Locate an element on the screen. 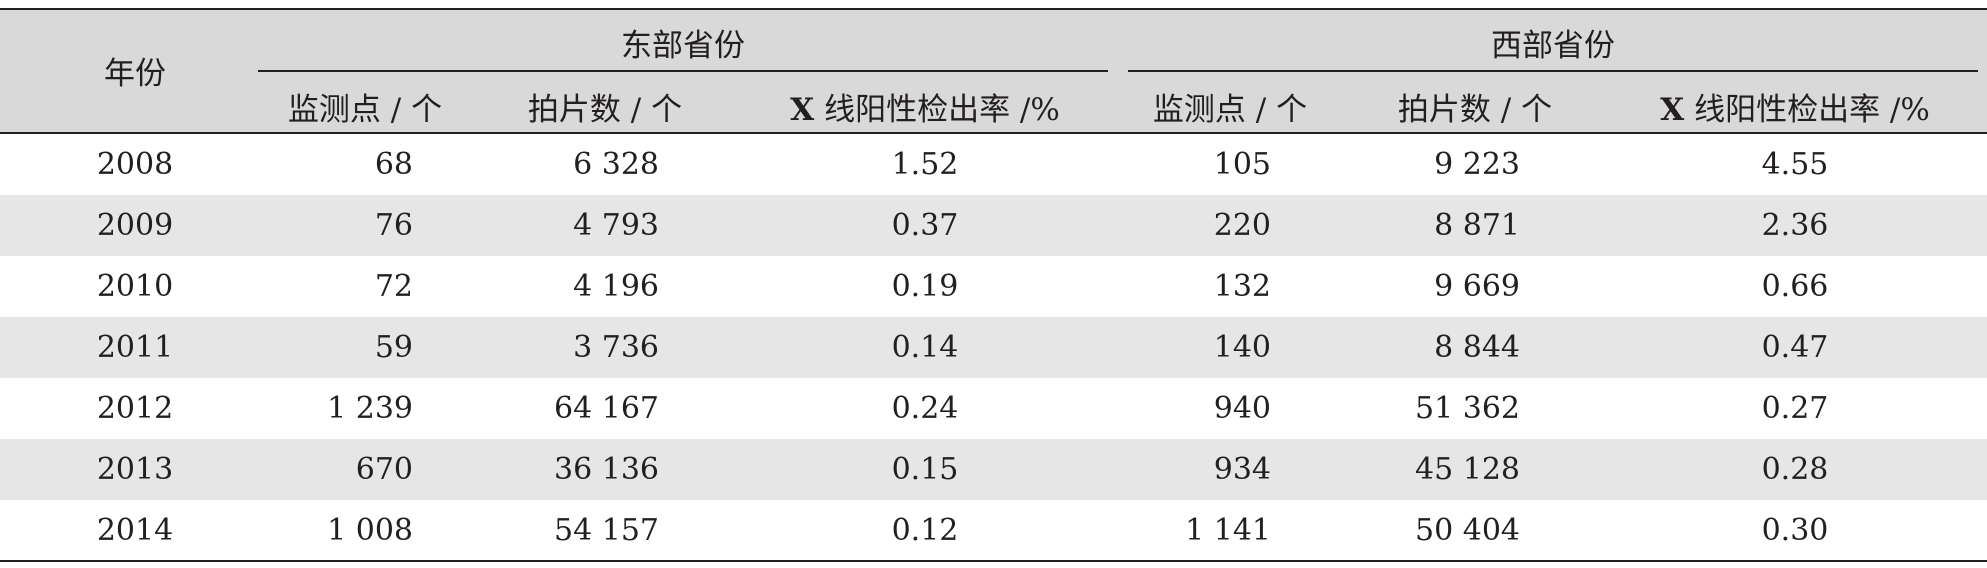  cell-year: 2011 is located at coordinates (135, 347).